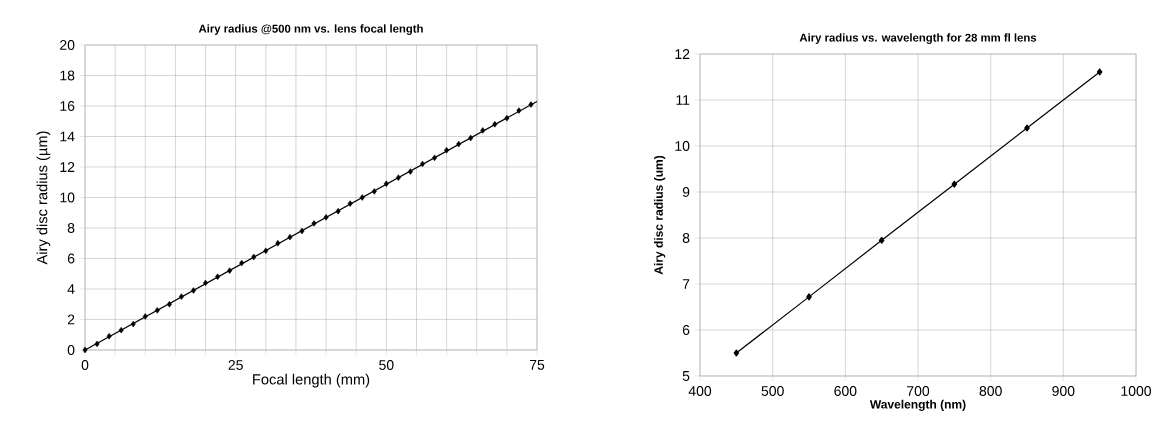 This screenshot has width=1155, height=448. Describe the element at coordinates (918, 391) in the screenshot. I see `x-tick-label: 700` at that location.